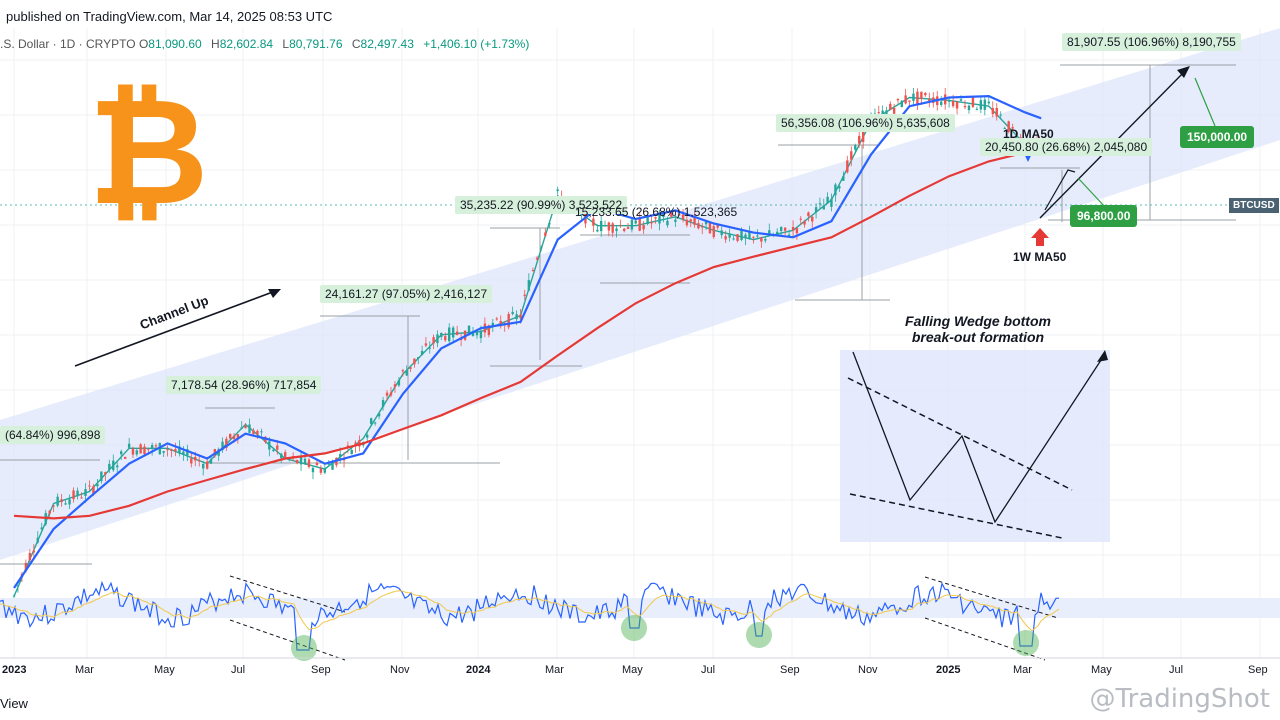  What do you see at coordinates (175, 44) in the screenshot?
I see `open-value: 81,090.60` at bounding box center [175, 44].